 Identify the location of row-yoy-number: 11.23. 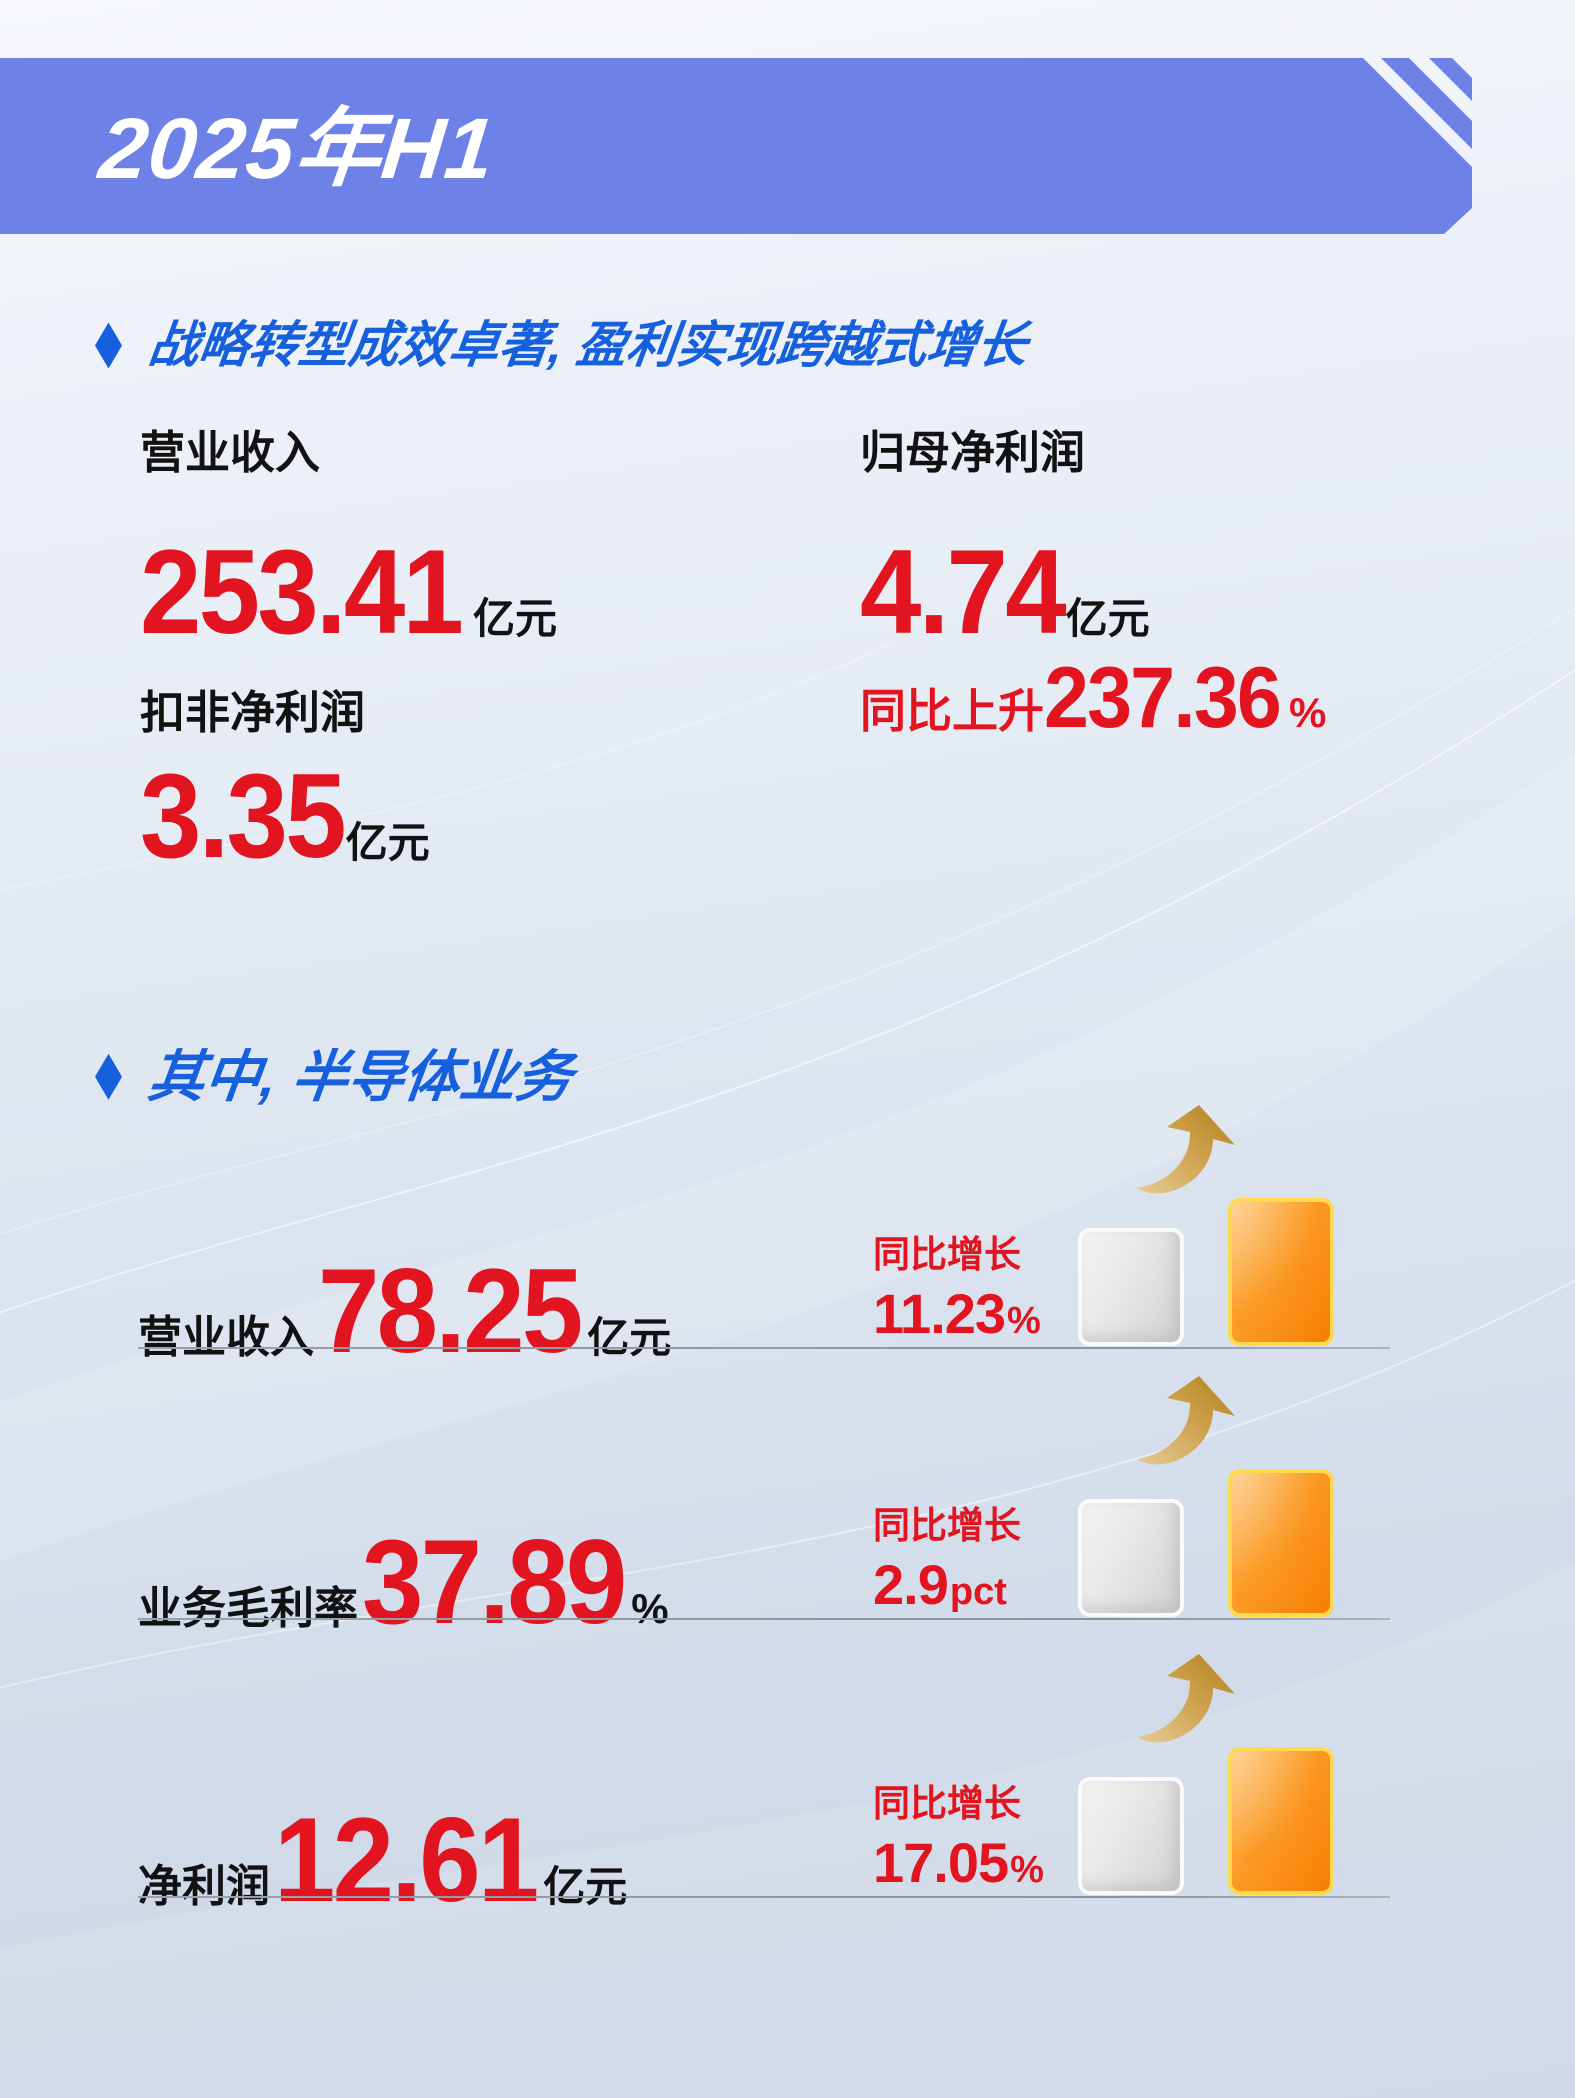
(939, 1313).